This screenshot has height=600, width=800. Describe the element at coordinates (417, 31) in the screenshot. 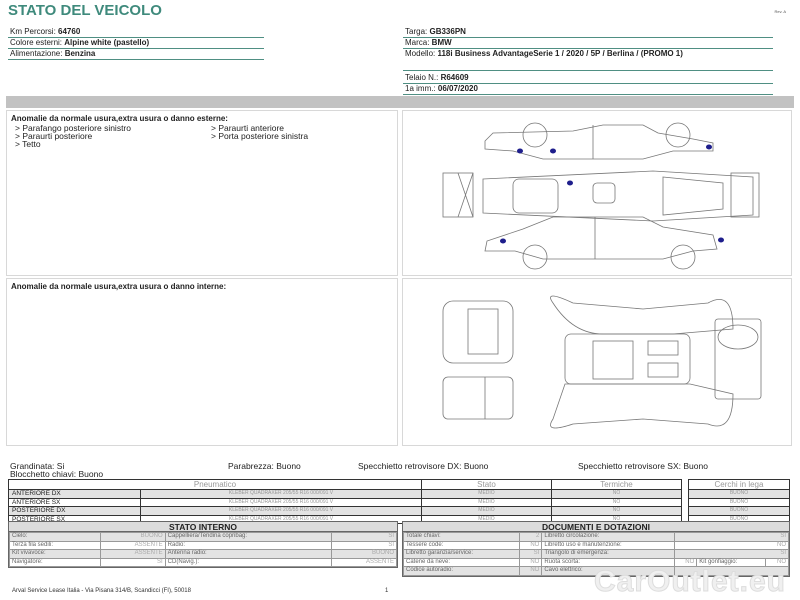

I see `info-label: Targa:` at that location.